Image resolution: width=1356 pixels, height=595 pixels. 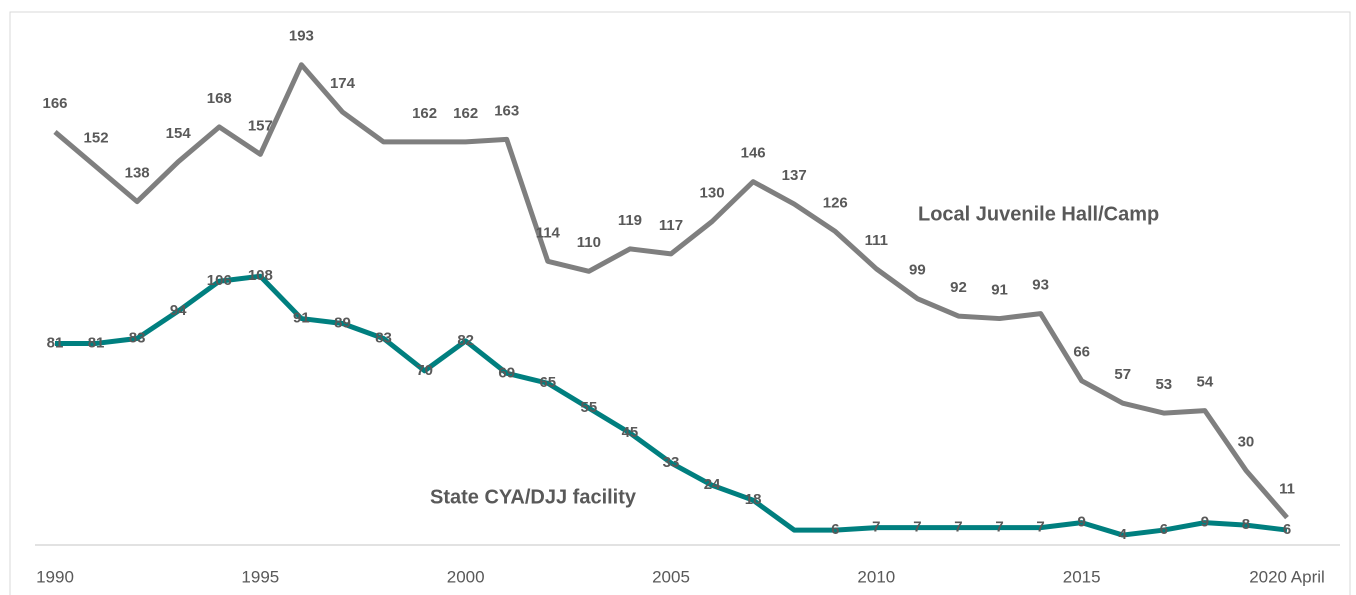 What do you see at coordinates (1081, 352) in the screenshot?
I see `data-label: 66` at bounding box center [1081, 352].